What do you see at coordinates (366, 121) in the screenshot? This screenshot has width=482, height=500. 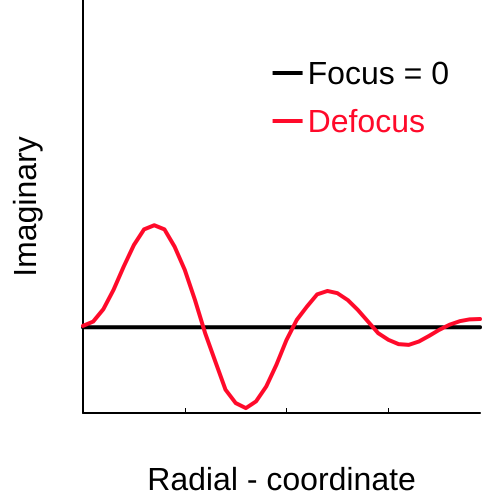 I see `legend-label: Defocus` at bounding box center [366, 121].